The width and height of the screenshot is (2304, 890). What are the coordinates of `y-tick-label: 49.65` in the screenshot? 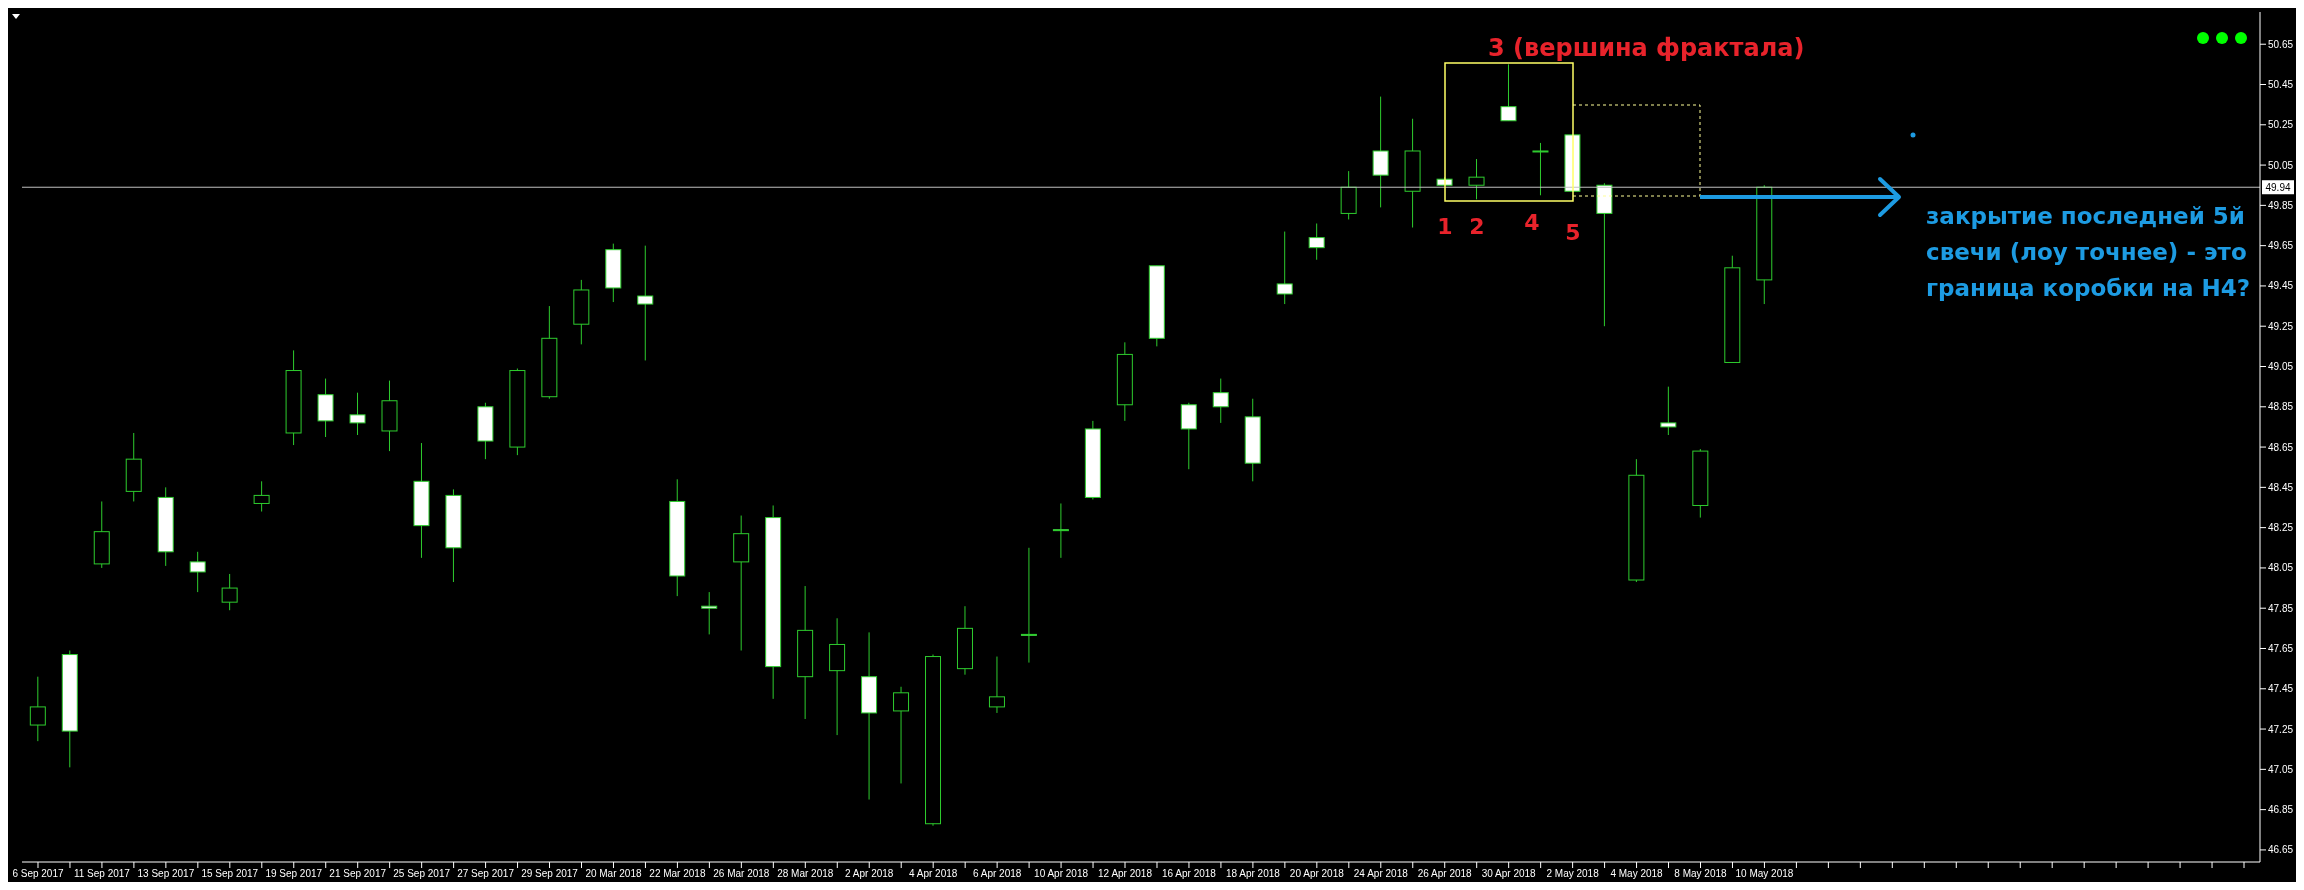 It's located at (2281, 246).